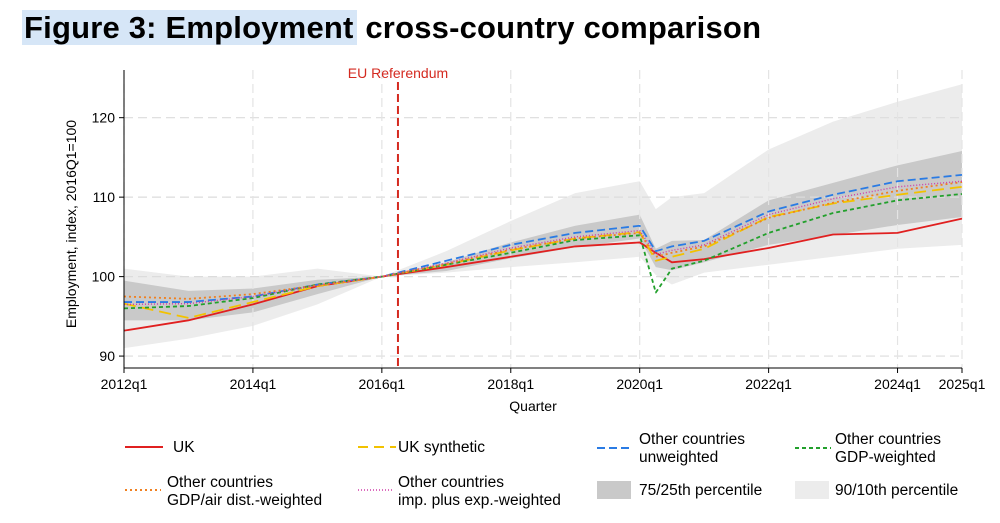  I want to click on legend-gdp-air: Other countries GDP/air dist.-weighted, so click(240, 493).